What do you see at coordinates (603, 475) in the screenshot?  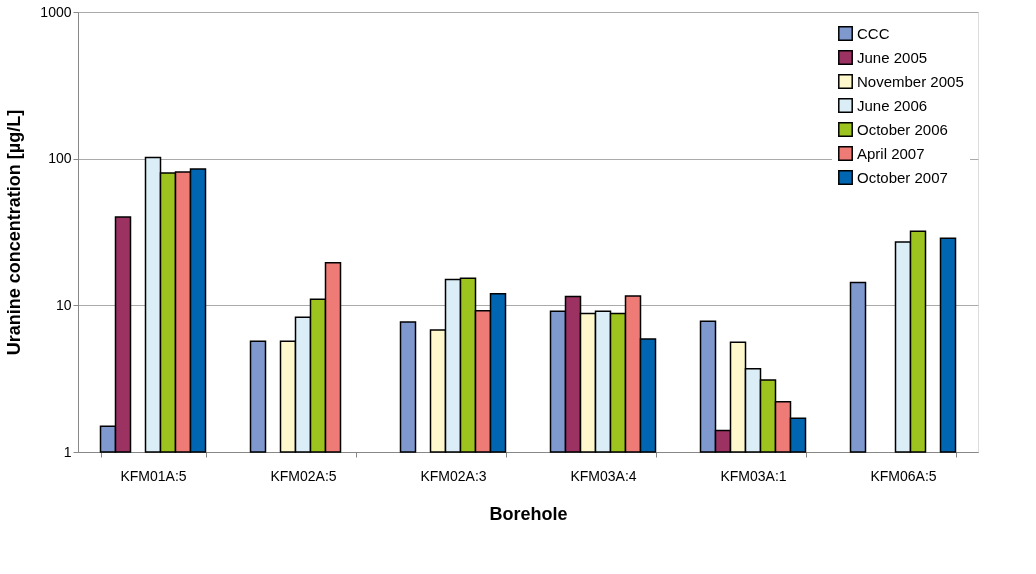 I see `x-tick-label: KFM03A:4` at bounding box center [603, 475].